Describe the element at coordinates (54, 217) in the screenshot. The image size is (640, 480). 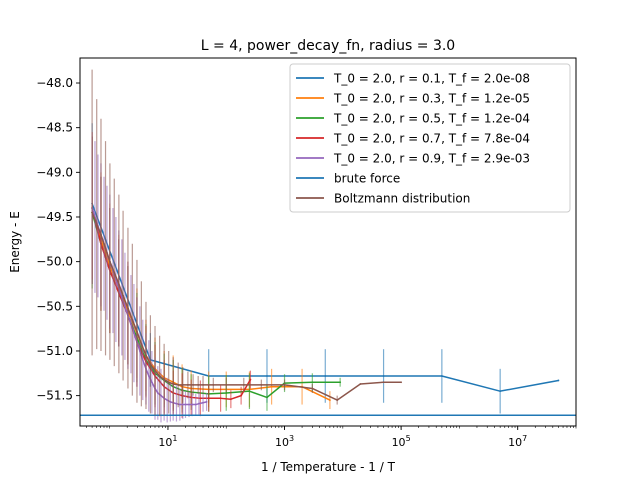
I see `y-tick-label: −49.5` at that location.